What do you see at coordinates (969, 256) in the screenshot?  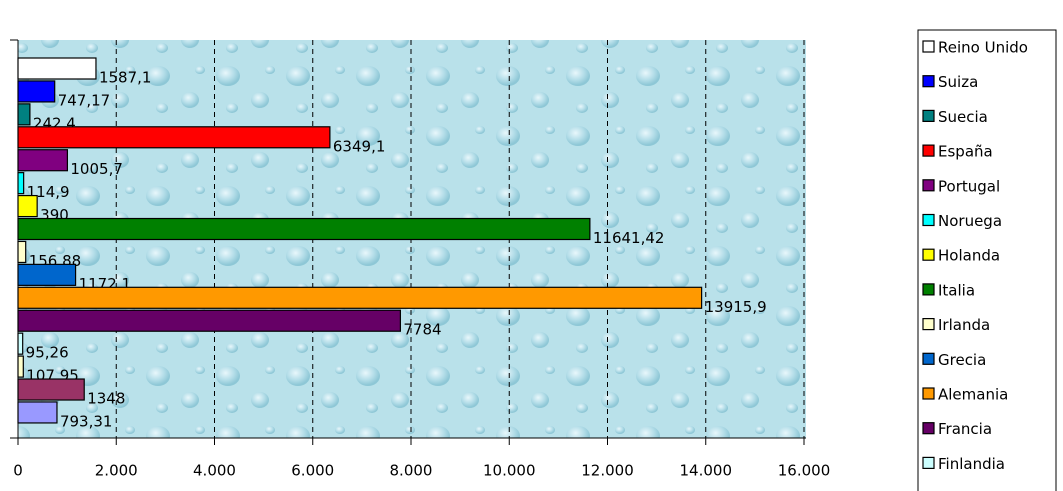 I see `legend-label: Holanda` at bounding box center [969, 256].